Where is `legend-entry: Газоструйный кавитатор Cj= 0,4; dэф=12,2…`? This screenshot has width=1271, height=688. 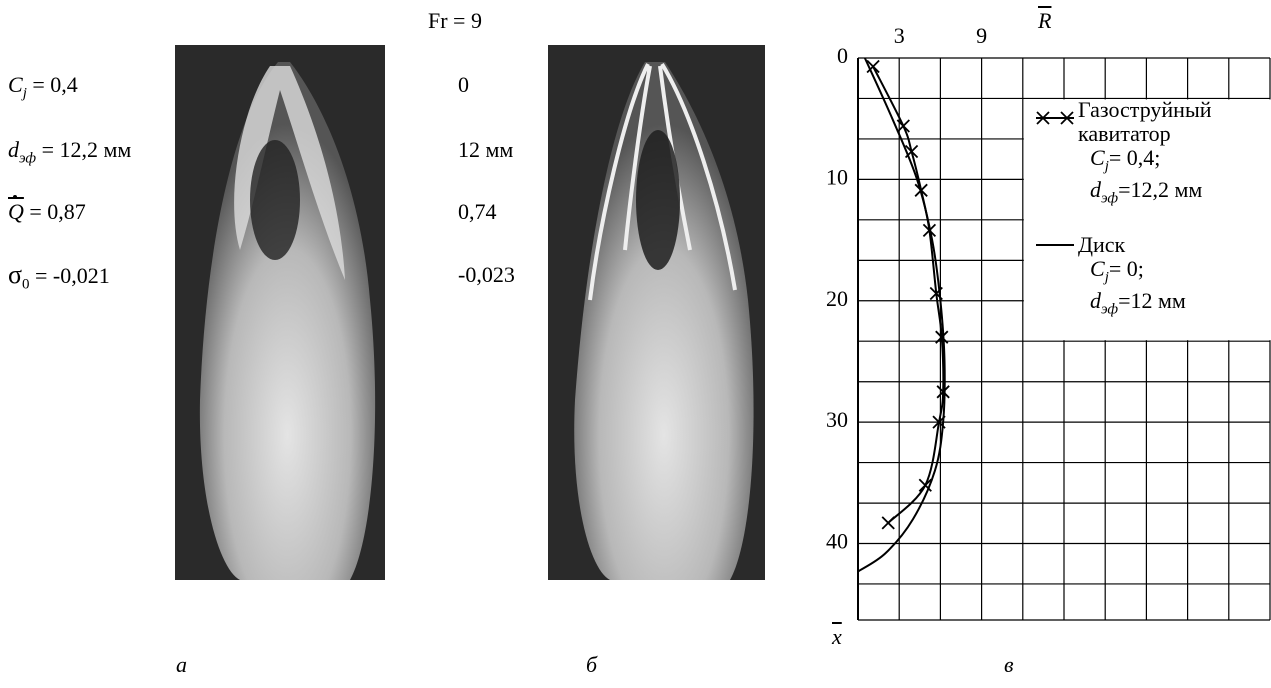 legend-entry: Газоструйный кавитатор Cj= 0,4; dэф=12,2… is located at coordinates (1172, 154).